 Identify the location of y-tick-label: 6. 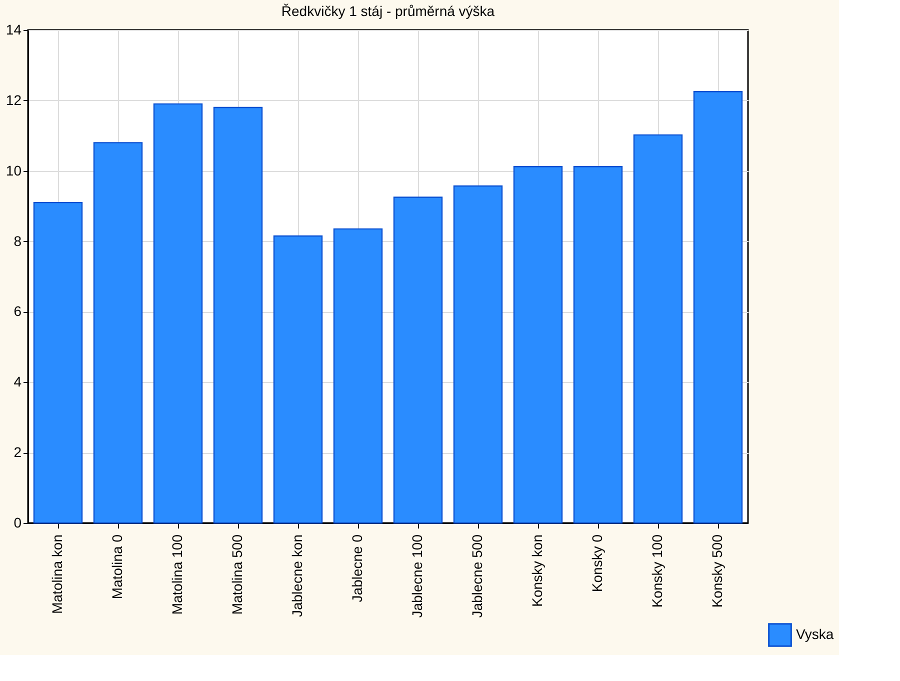
(18, 311).